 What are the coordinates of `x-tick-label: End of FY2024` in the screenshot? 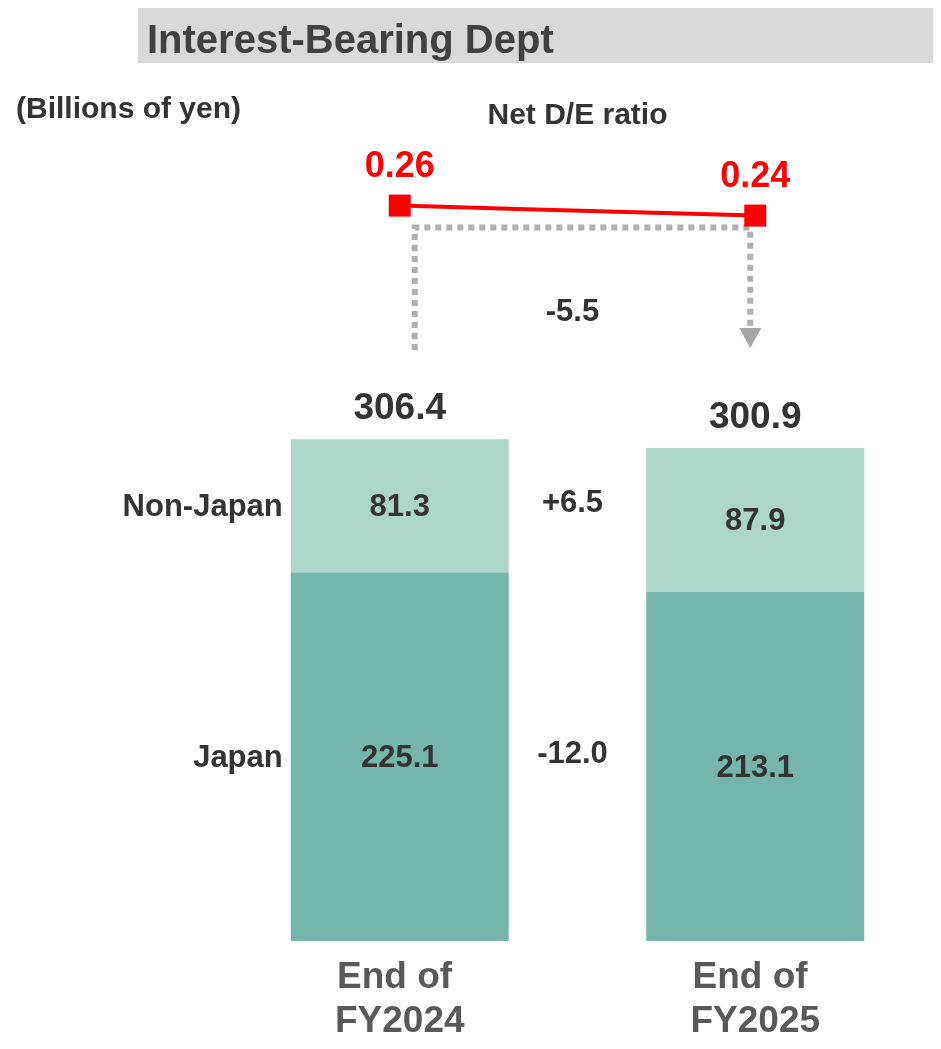 It's located at (399, 997).